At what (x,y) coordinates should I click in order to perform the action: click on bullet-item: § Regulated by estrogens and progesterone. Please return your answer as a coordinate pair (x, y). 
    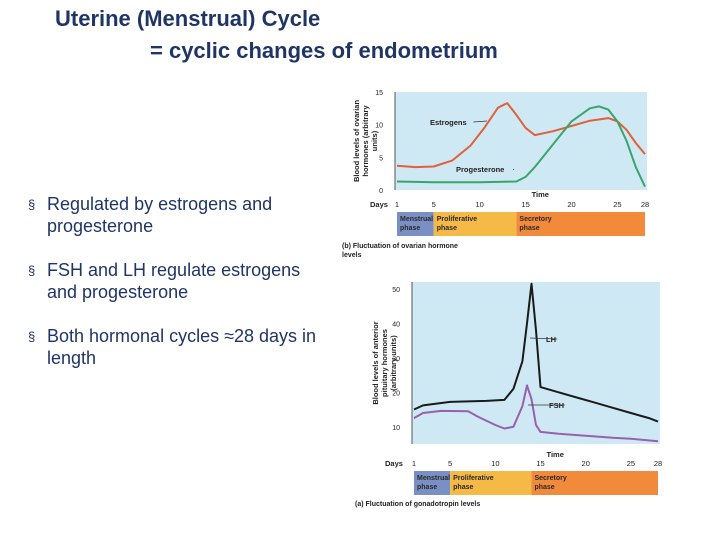
    Looking at the image, I should click on (178, 215).